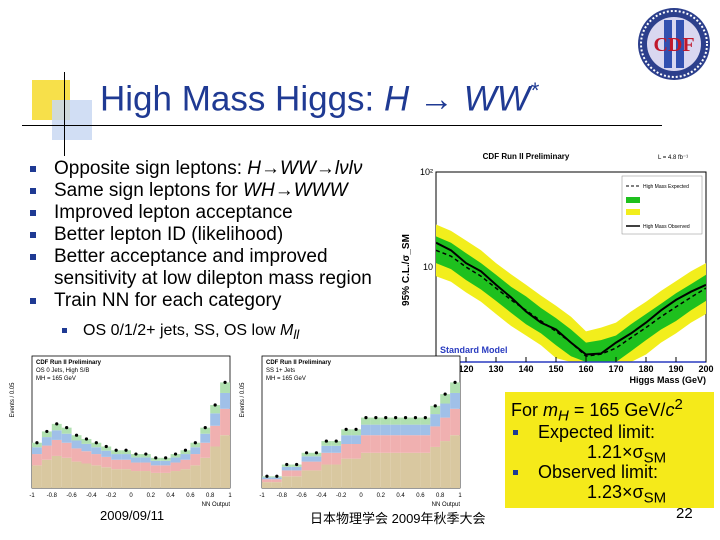  Describe the element at coordinates (615, 369) in the screenshot. I see `x-tick-label: 170` at that location.